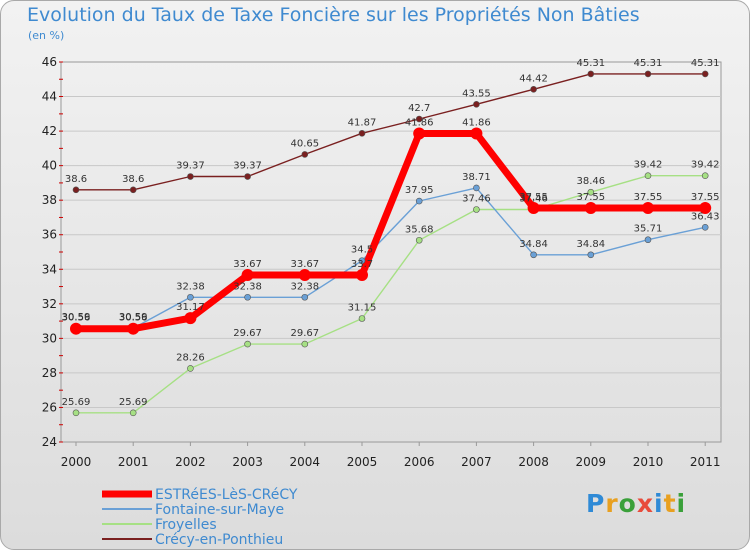 The image size is (750, 550). What do you see at coordinates (648, 207) in the screenshot?
I see `point-s3-2010` at bounding box center [648, 207].